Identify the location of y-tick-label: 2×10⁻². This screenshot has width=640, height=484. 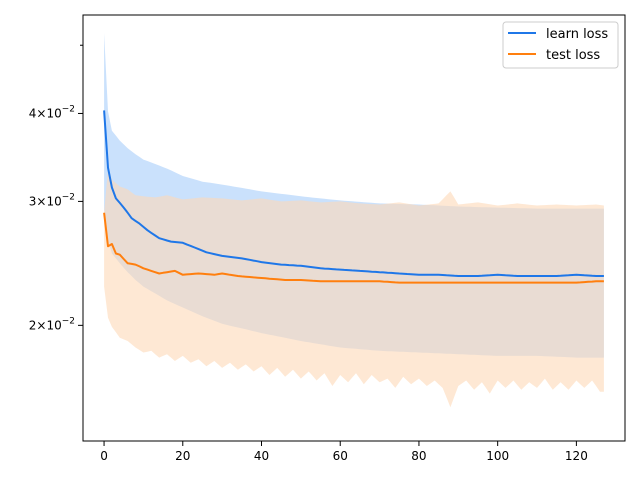
(52, 324).